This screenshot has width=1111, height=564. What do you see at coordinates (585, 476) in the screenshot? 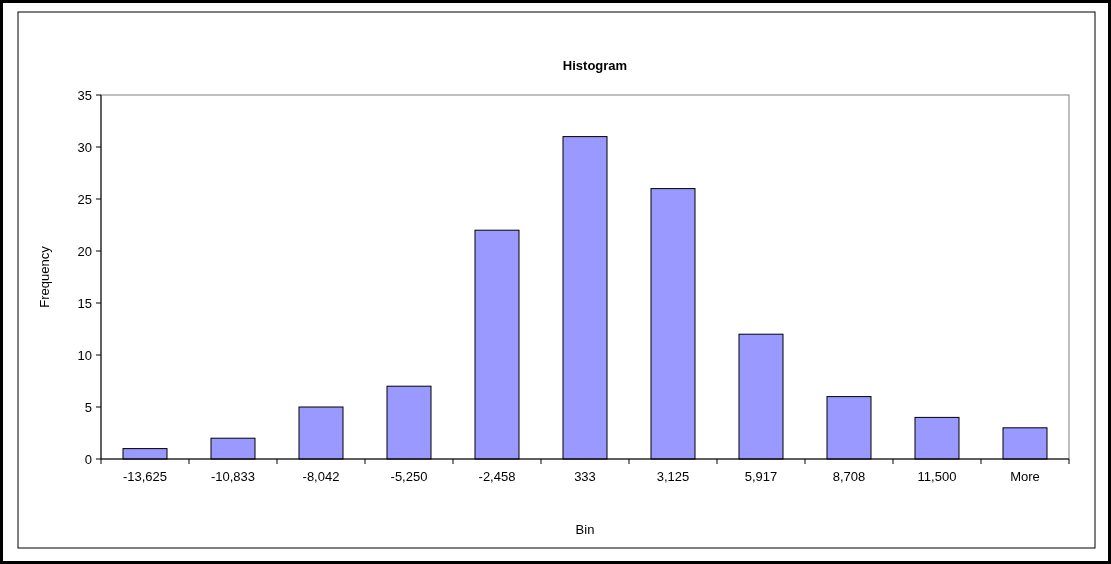
I see `x-tick-label: 333` at bounding box center [585, 476].